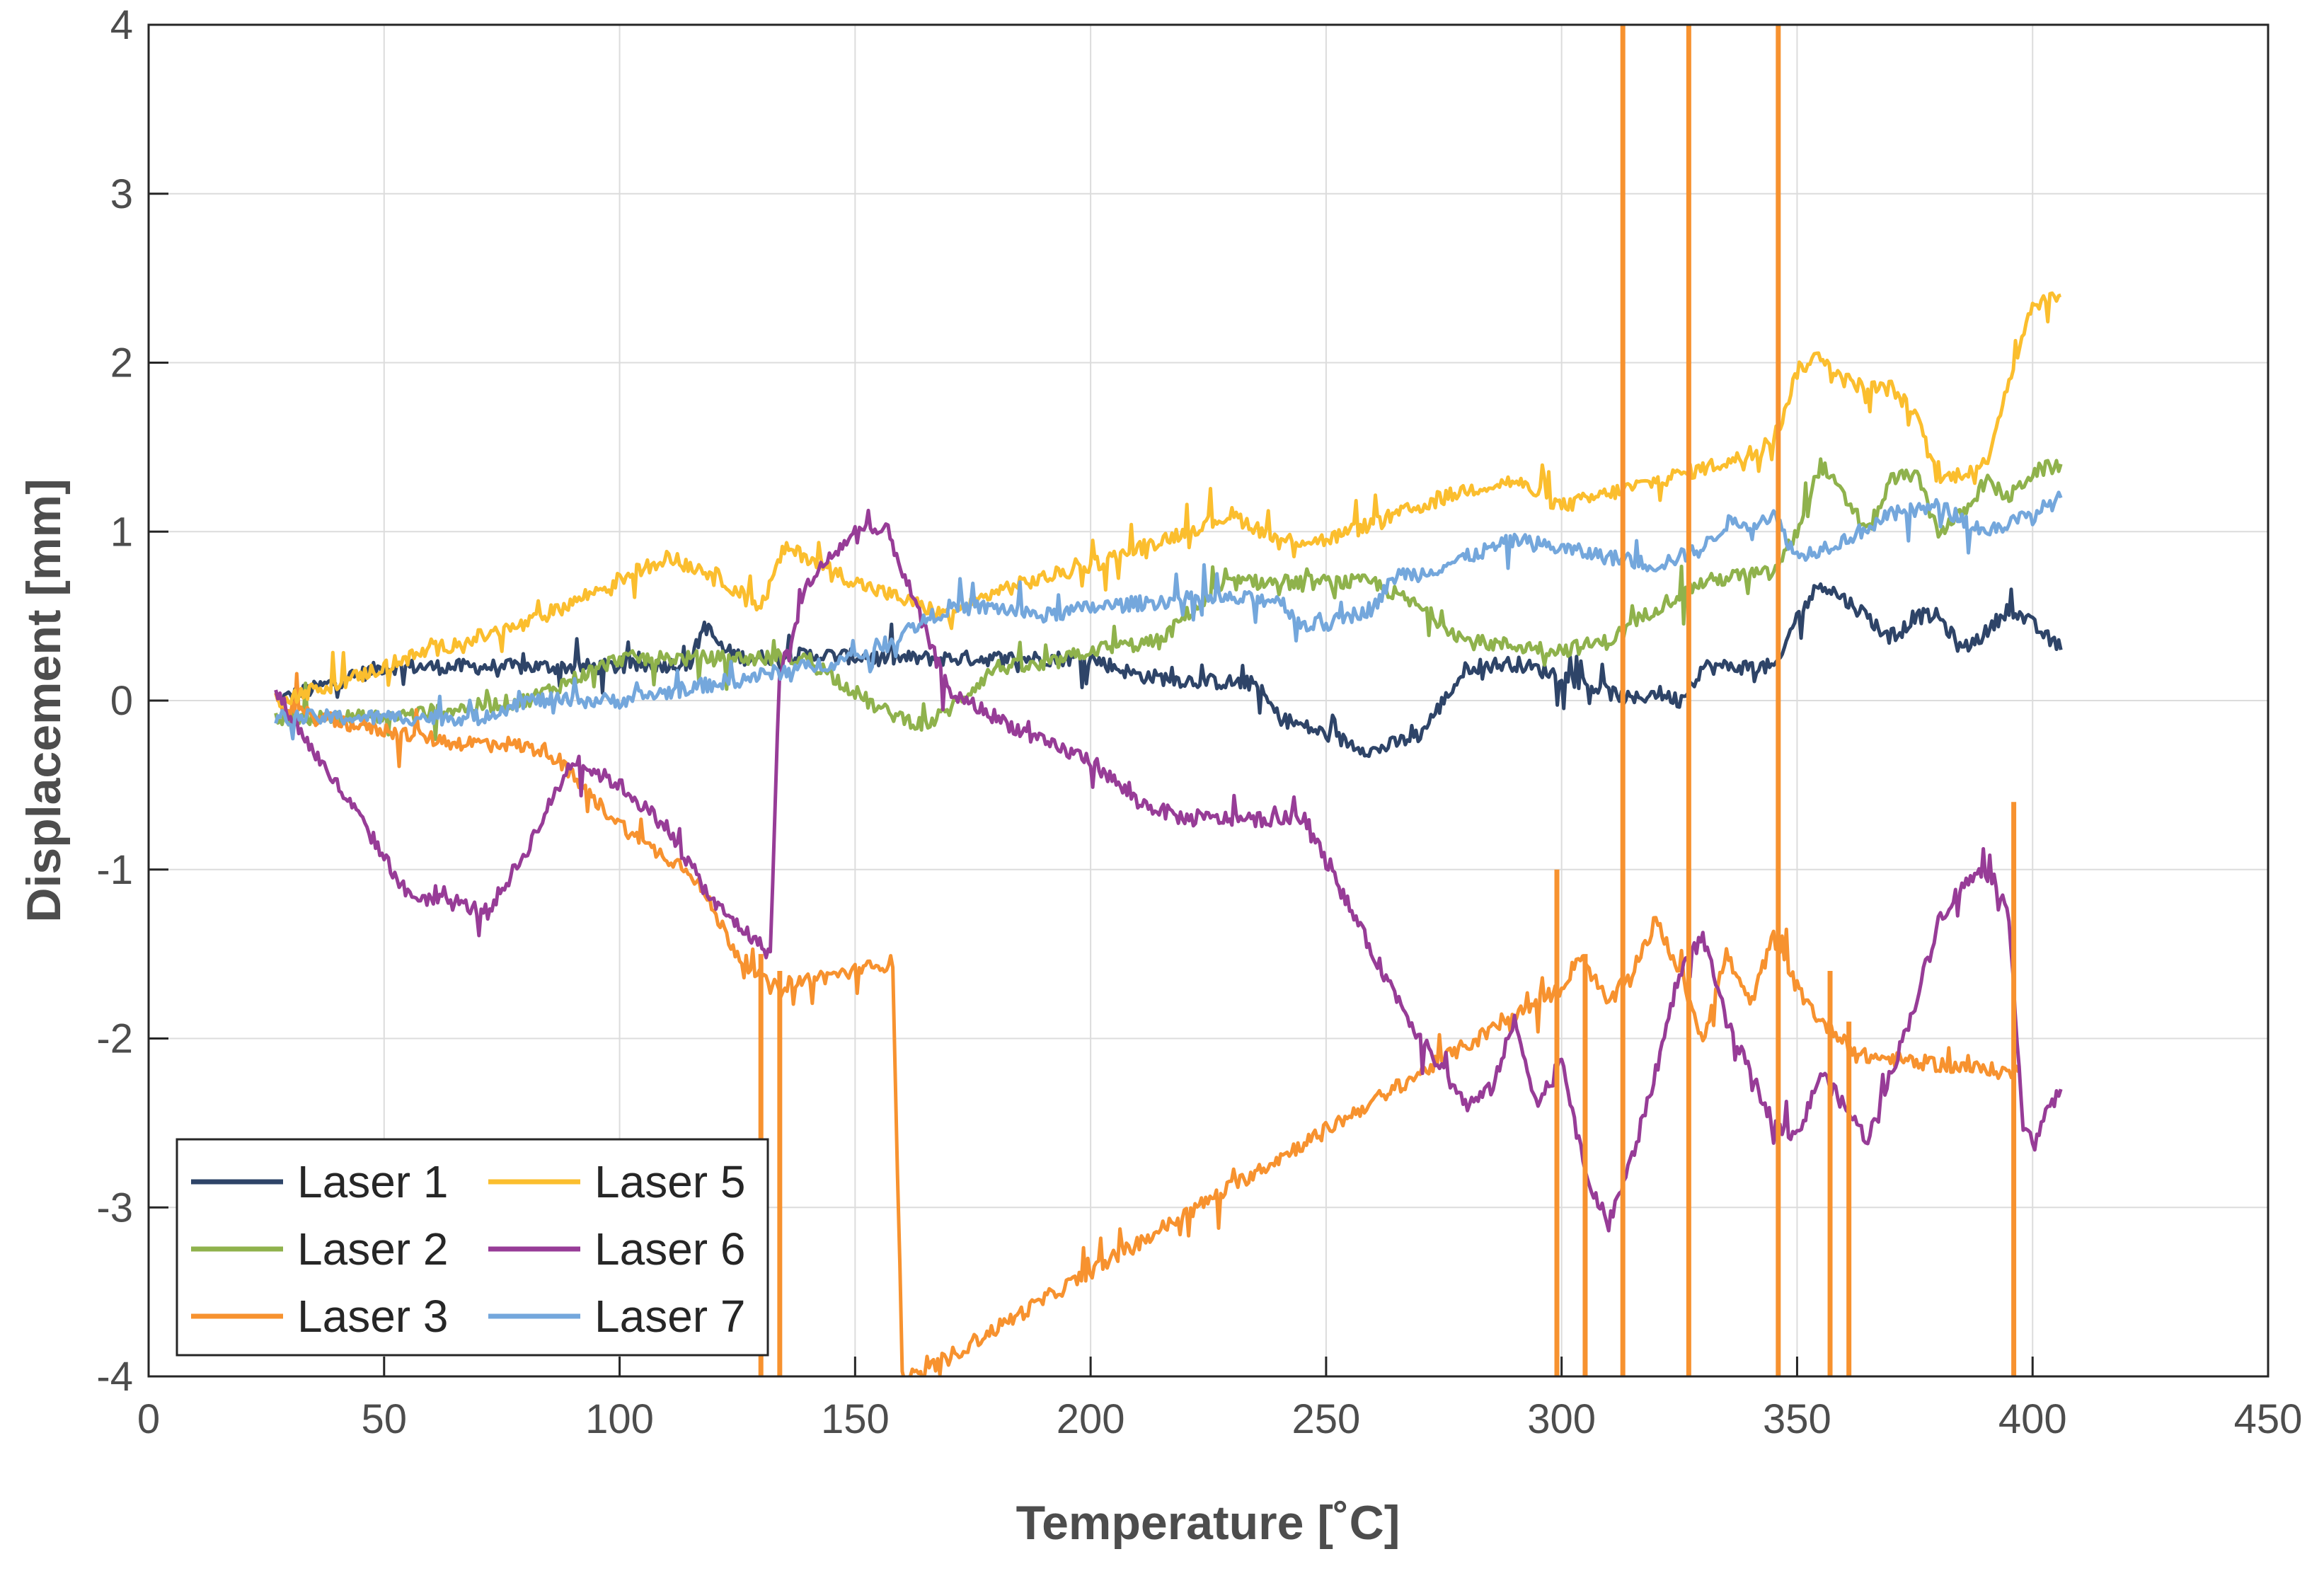 The width and height of the screenshot is (2324, 1571). What do you see at coordinates (1797, 1419) in the screenshot?
I see `x-tick-label: 350` at bounding box center [1797, 1419].